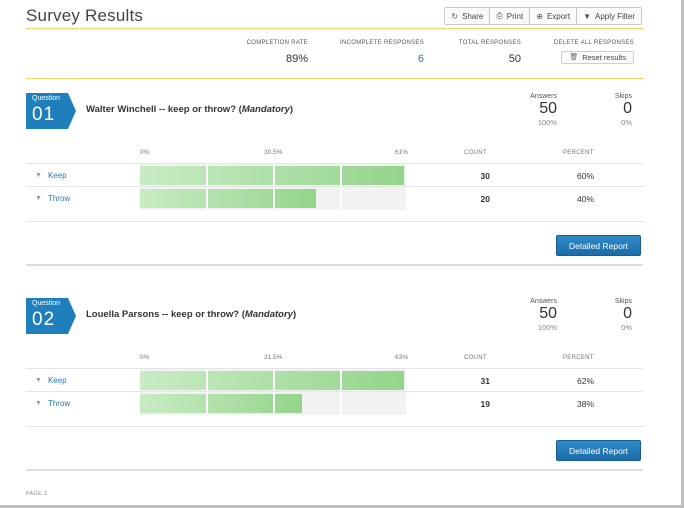 The image size is (684, 508). What do you see at coordinates (296, 59) in the screenshot?
I see `completion-rate-value: 89%` at bounding box center [296, 59].